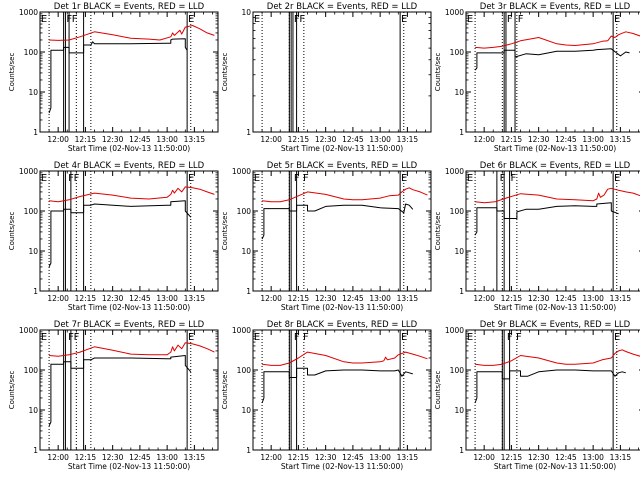 This screenshot has height=480, width=640. What do you see at coordinates (342, 325) in the screenshot?
I see `panel-title: Det 8r BLACK = Events, RED = LLD` at bounding box center [342, 325].